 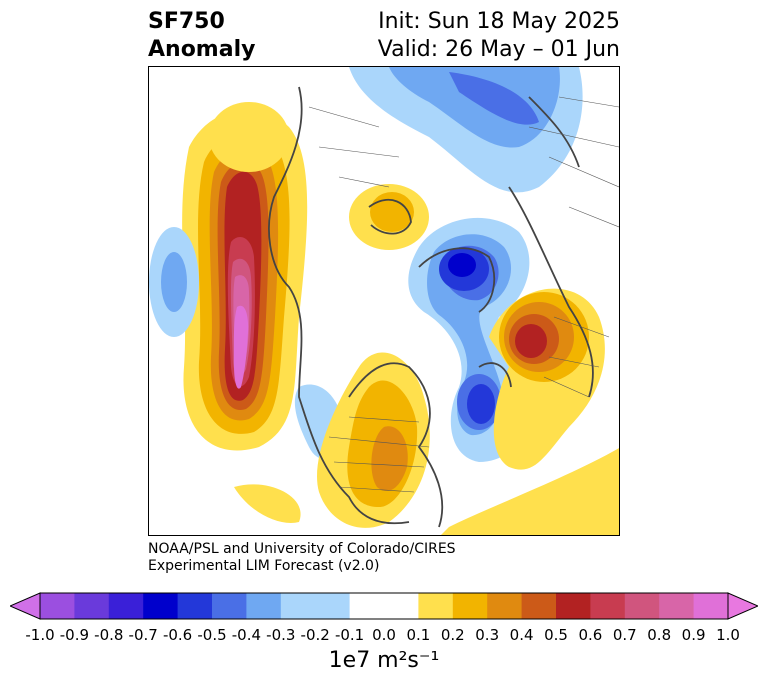 I want to click on title-variable: SF750, so click(x=186, y=21).